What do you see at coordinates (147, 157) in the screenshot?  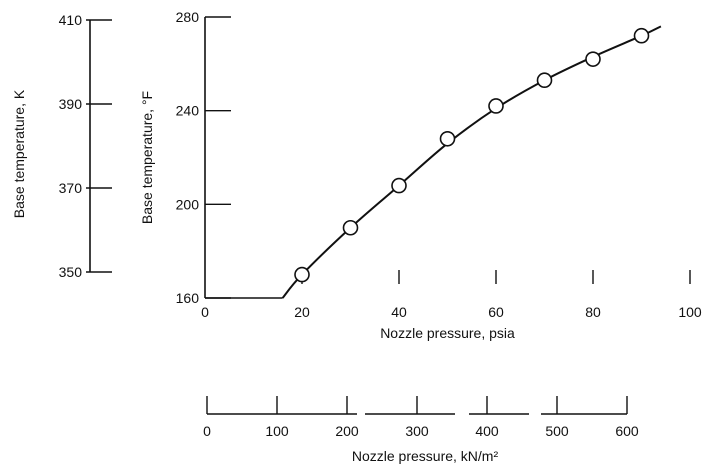 I see `y-axis-title: Base temperature, °F` at bounding box center [147, 157].